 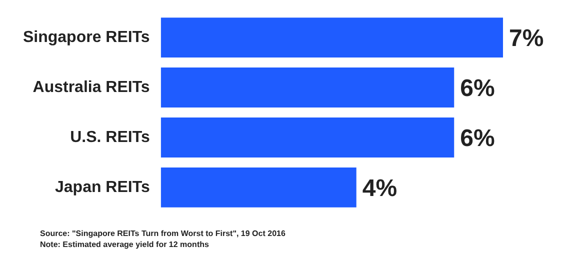 What do you see at coordinates (102, 187) in the screenshot?
I see `y-tick-label: Japan REITs` at bounding box center [102, 187].